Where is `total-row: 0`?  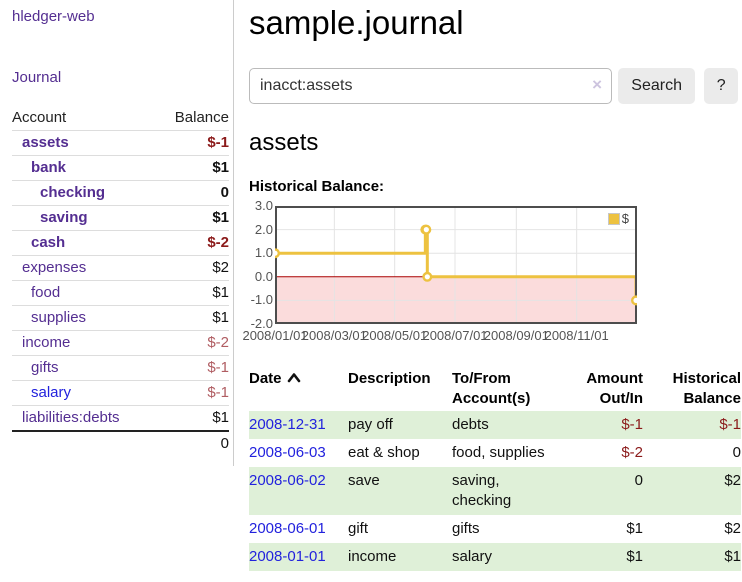
total-row: 0 is located at coordinates (120, 443).